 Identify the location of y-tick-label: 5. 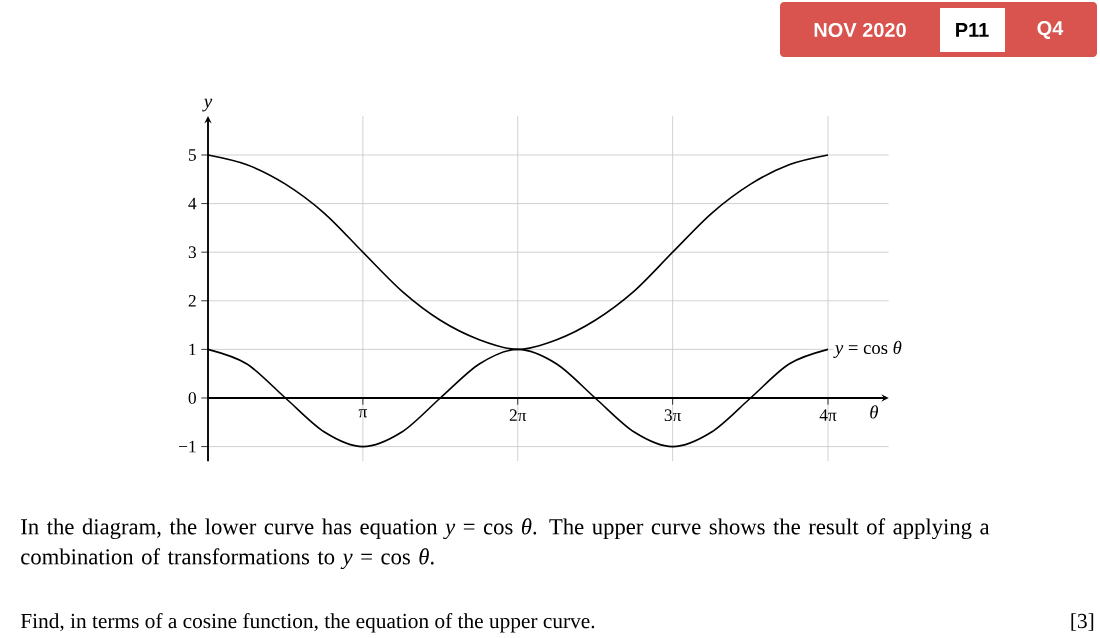
(192, 155).